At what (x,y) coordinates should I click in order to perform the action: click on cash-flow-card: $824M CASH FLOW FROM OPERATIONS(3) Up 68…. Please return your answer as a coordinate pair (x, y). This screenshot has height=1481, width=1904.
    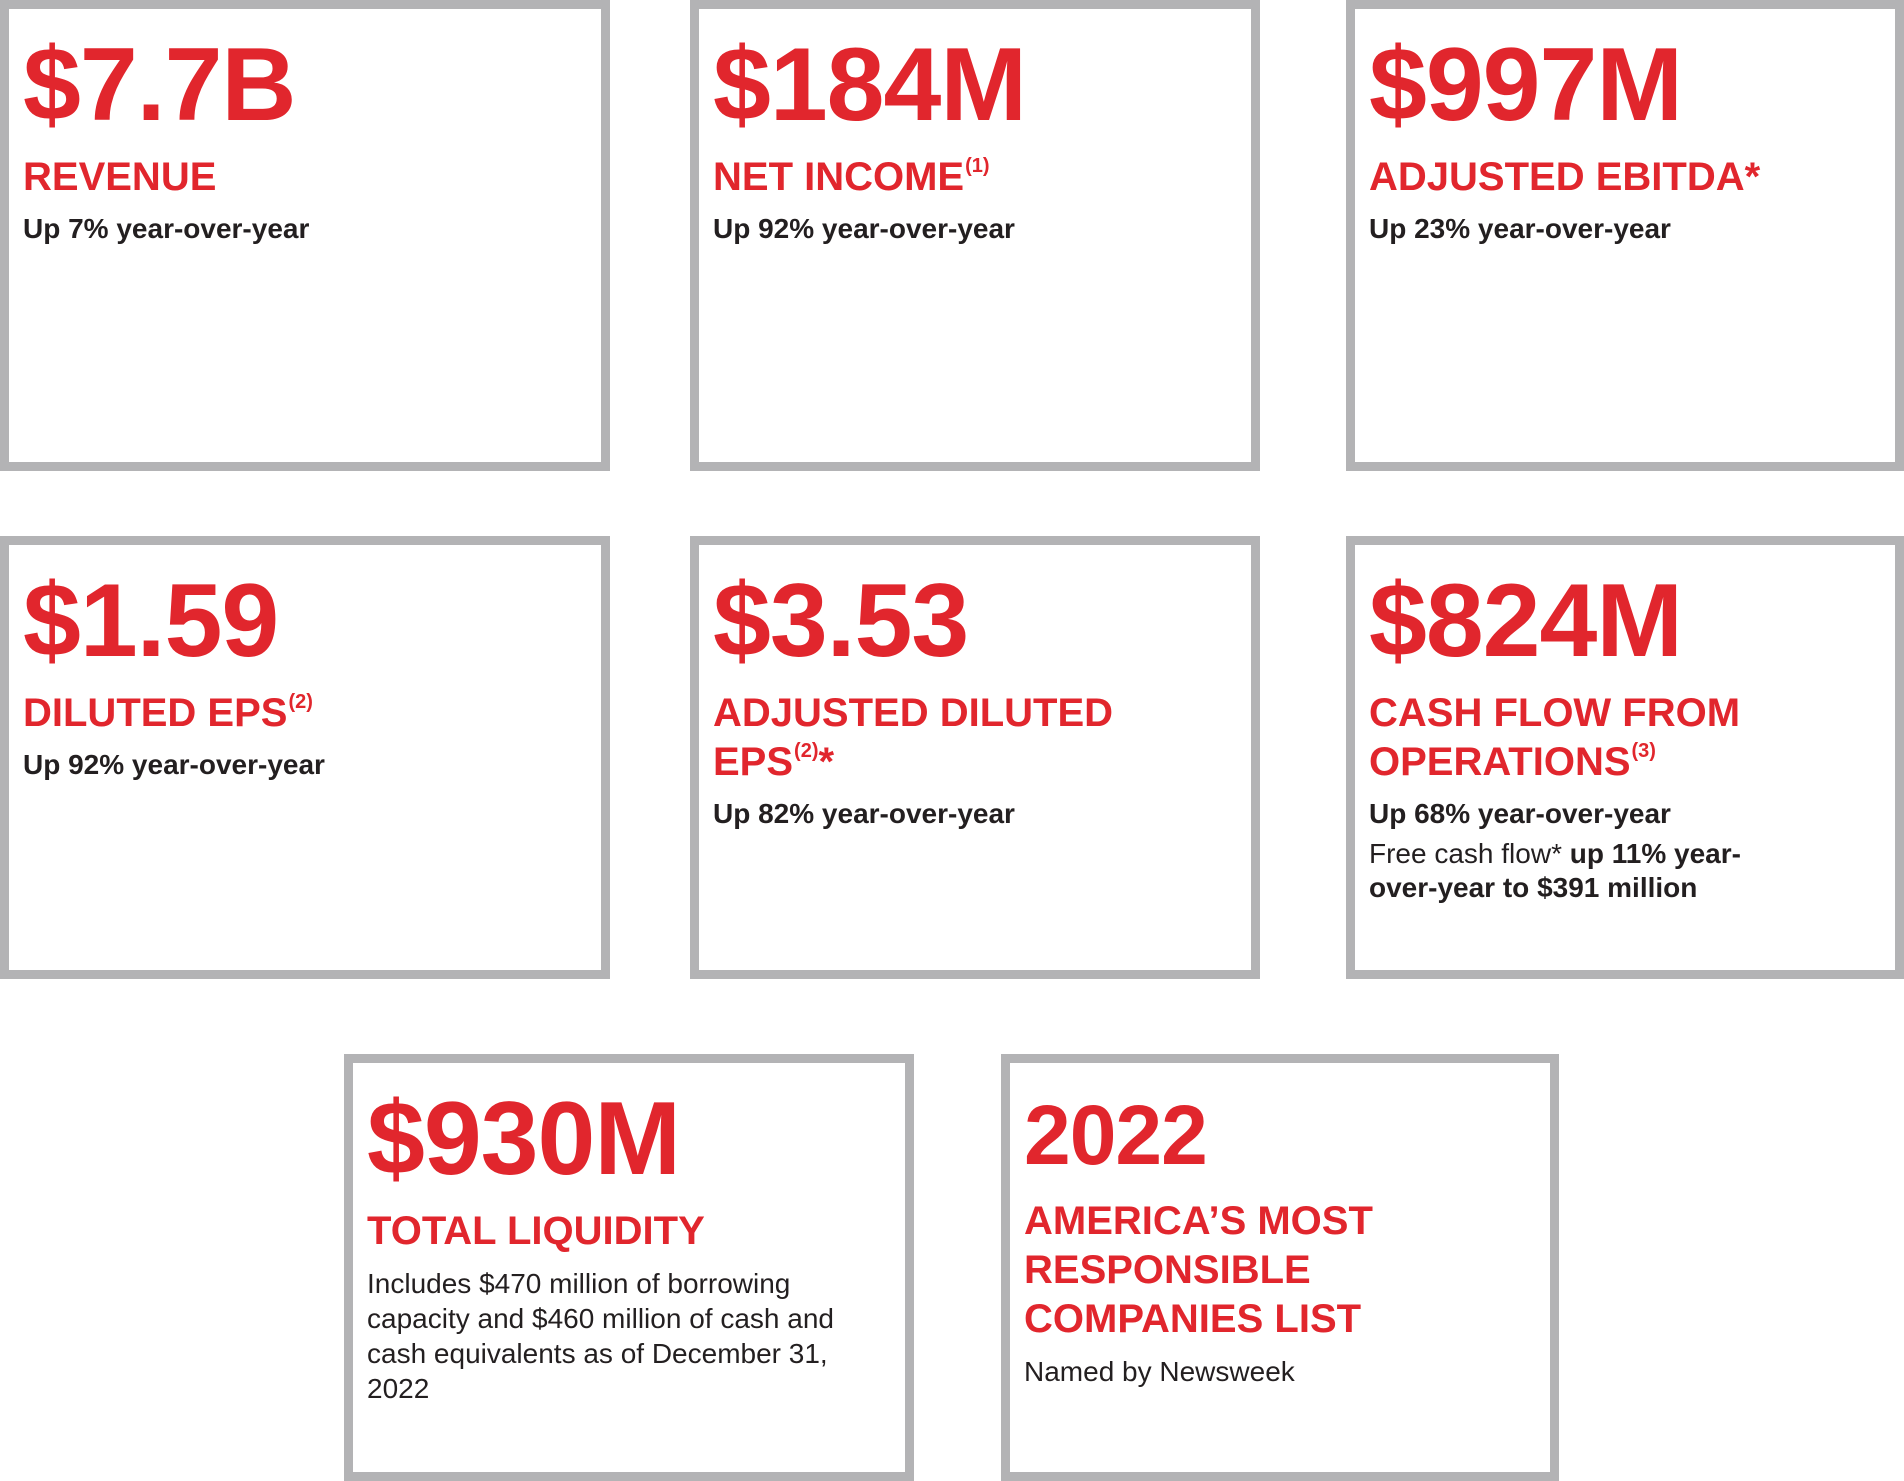
    Looking at the image, I should click on (1625, 757).